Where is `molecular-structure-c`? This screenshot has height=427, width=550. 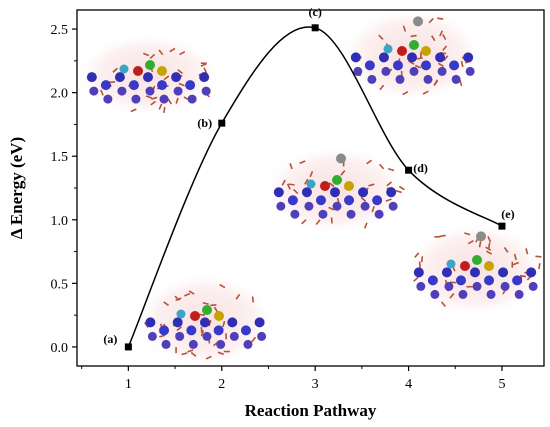 molecular-structure-c is located at coordinates (412, 55).